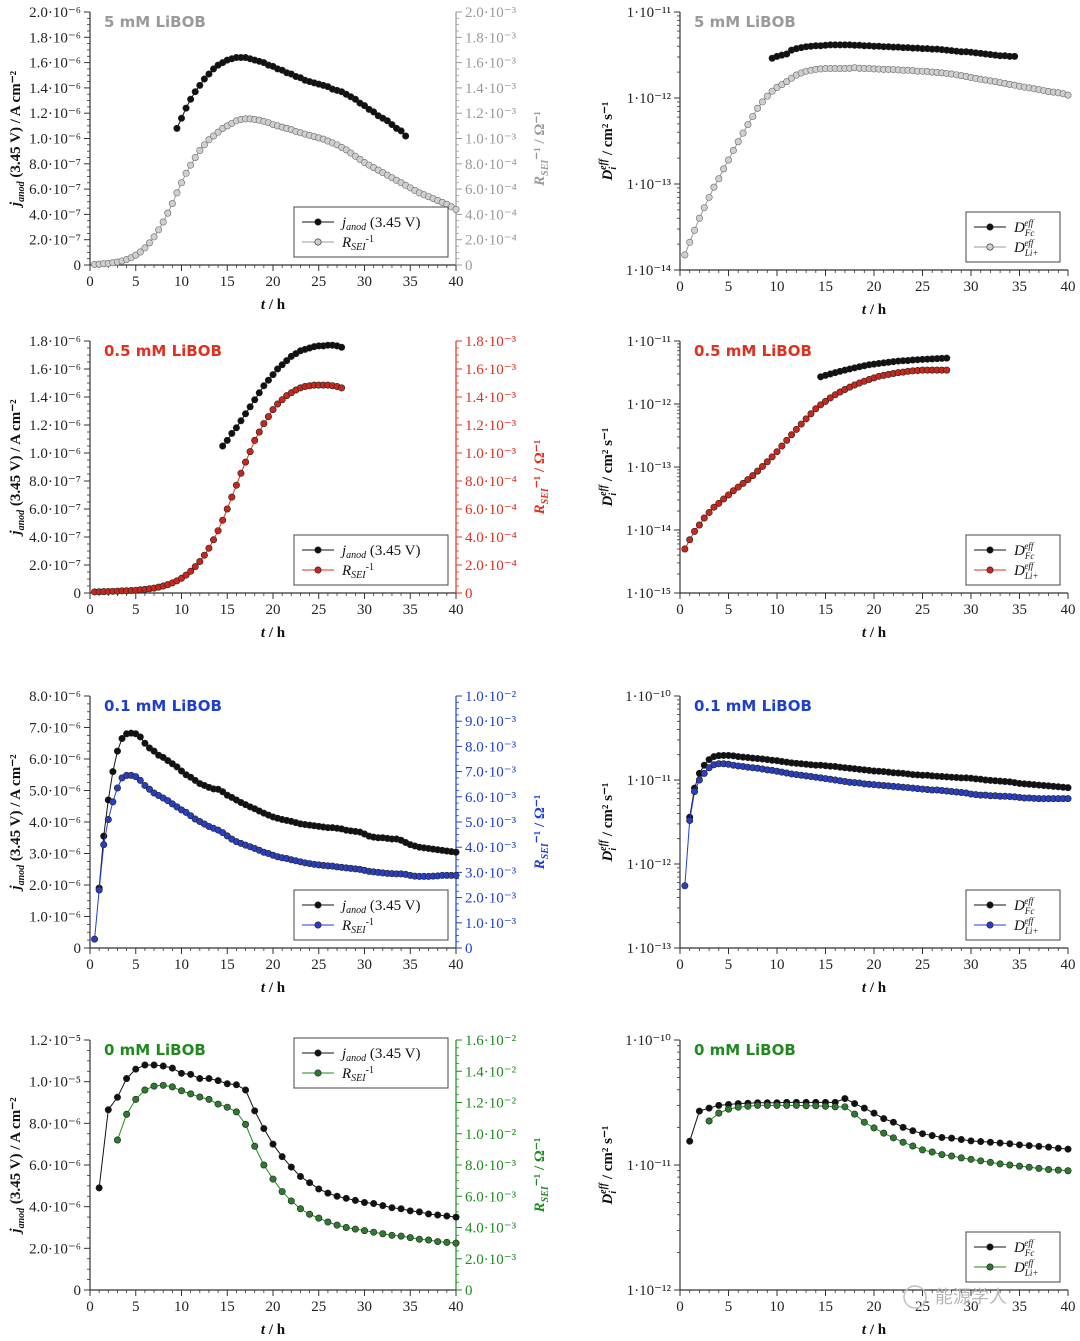 Image resolution: width=1080 pixels, height=1341 pixels. What do you see at coordinates (815, 459) in the screenshot?
I see `series-line` at bounding box center [815, 459].